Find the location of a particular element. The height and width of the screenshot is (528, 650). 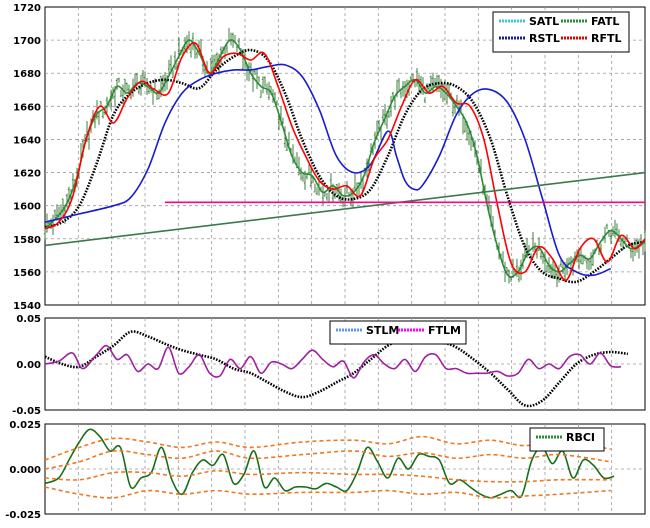

series-band_up_outer is located at coordinates (327, 448).